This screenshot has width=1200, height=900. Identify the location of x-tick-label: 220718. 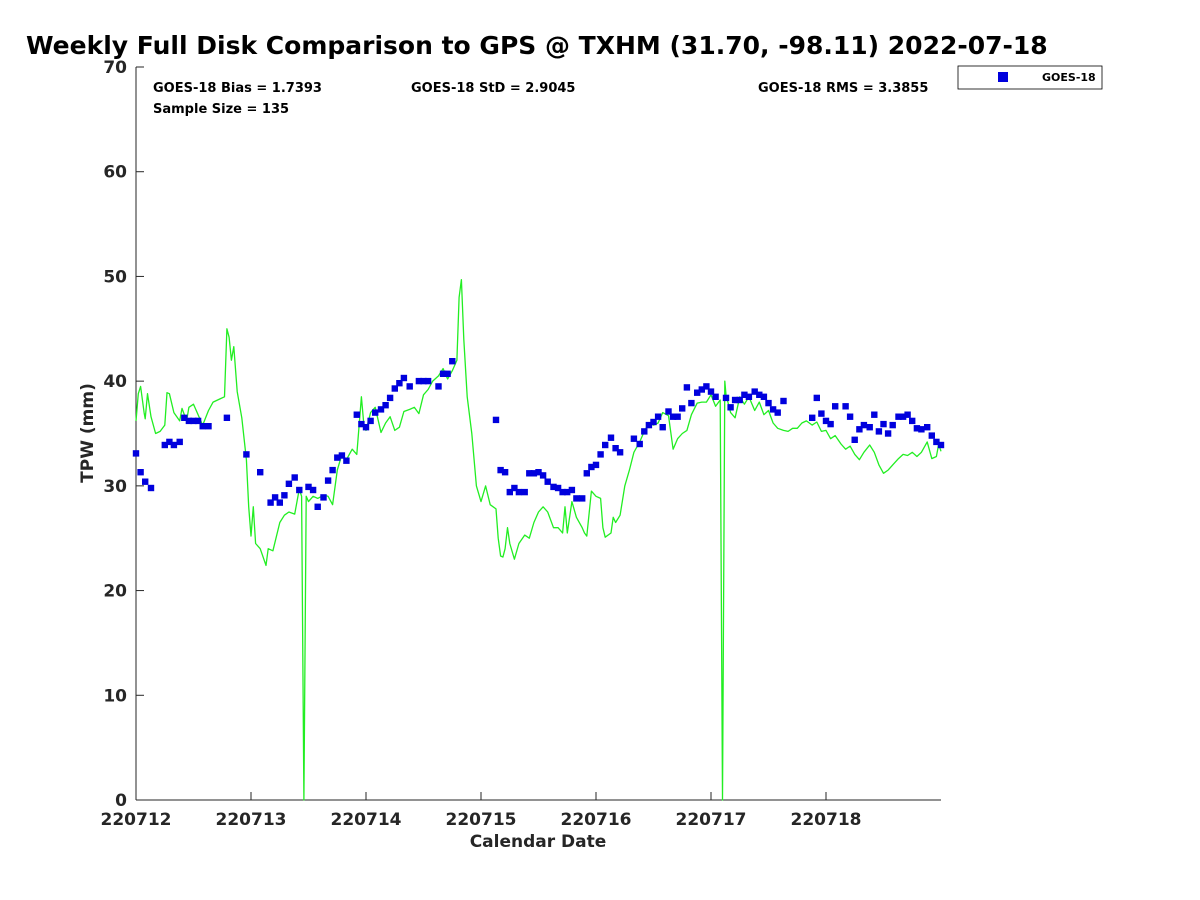
(826, 820).